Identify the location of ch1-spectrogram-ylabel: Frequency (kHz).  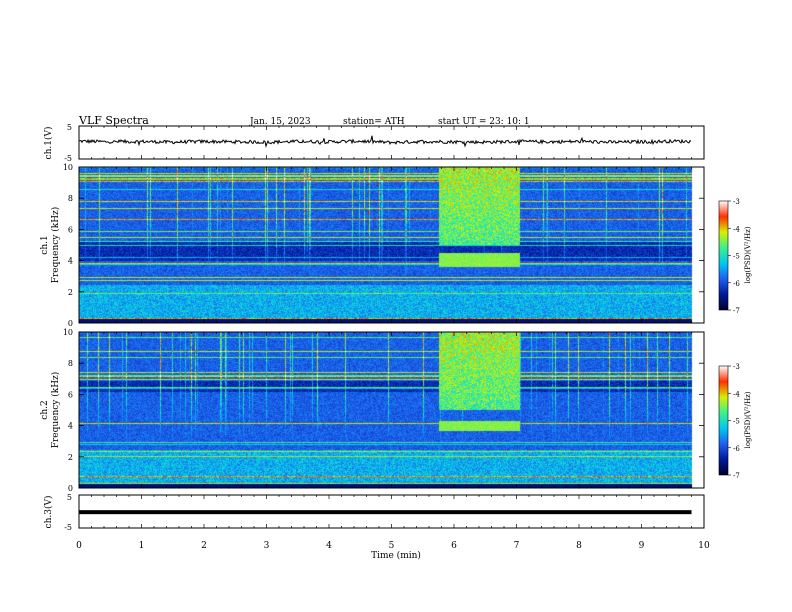
(55, 245).